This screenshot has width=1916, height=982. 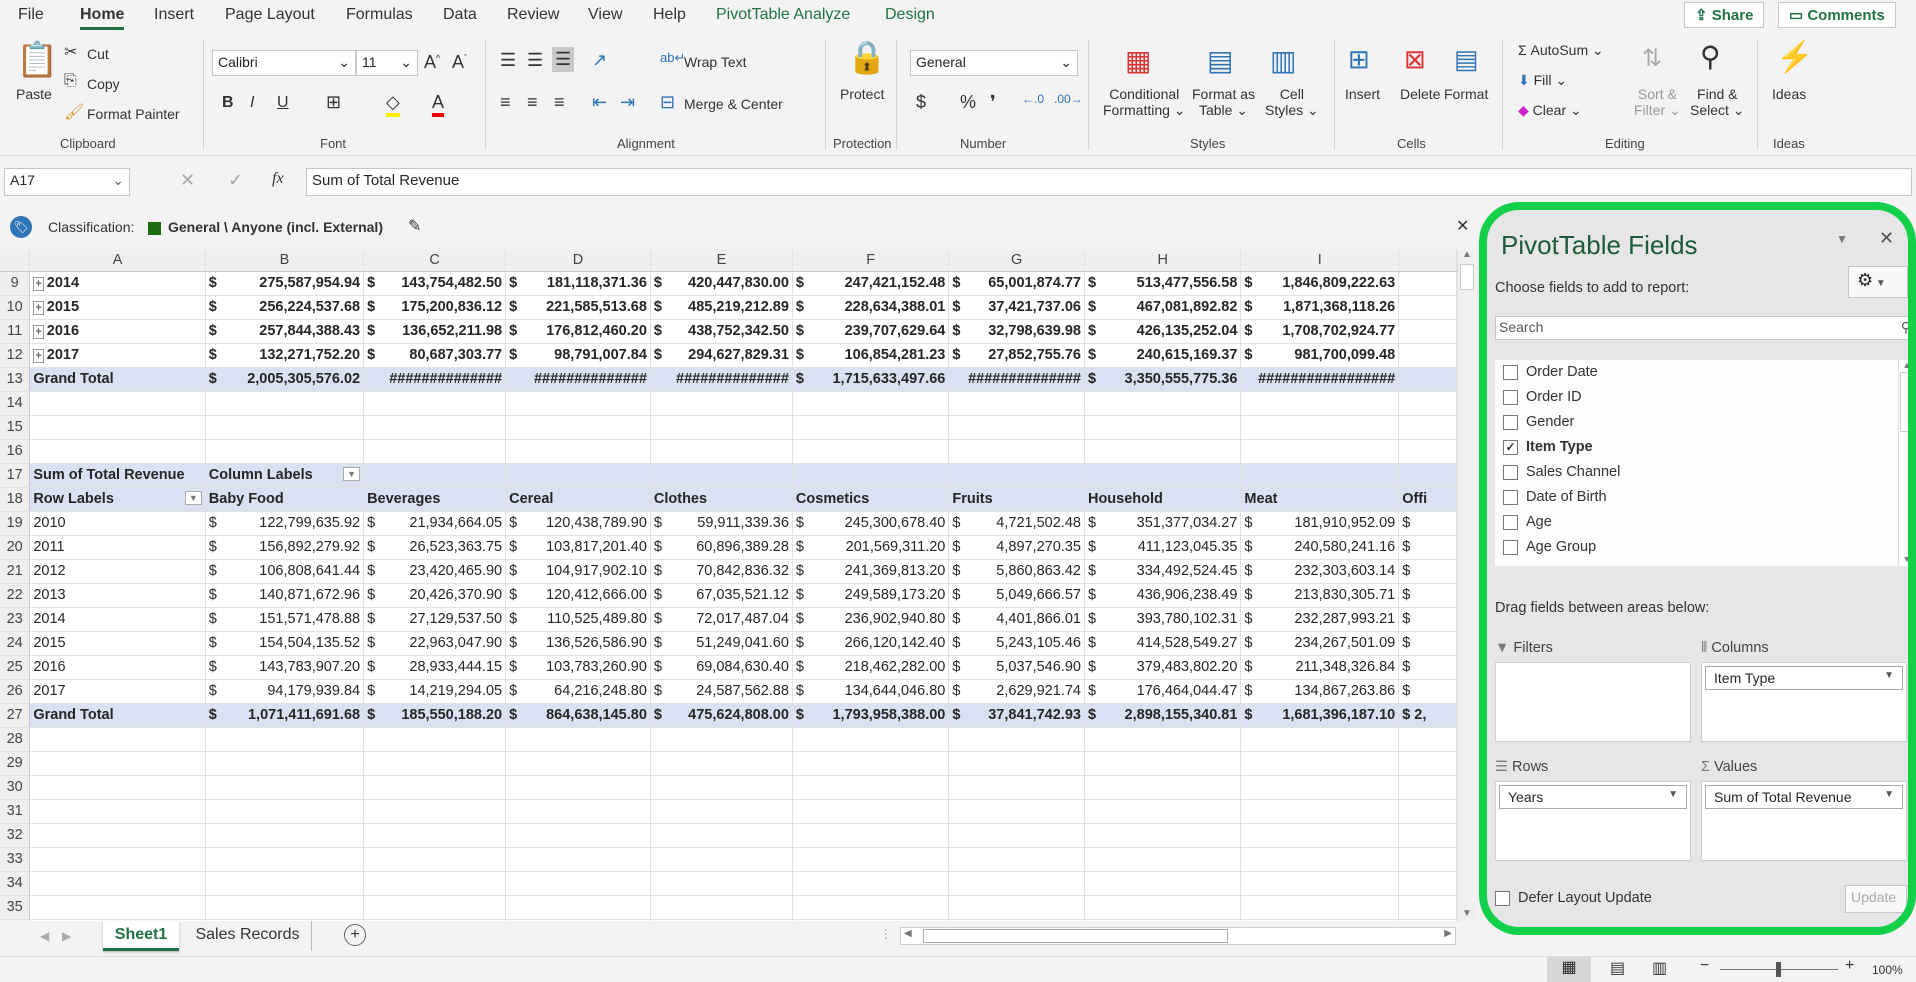 I want to click on cell: $864,638,145.80, so click(x=578, y=715).